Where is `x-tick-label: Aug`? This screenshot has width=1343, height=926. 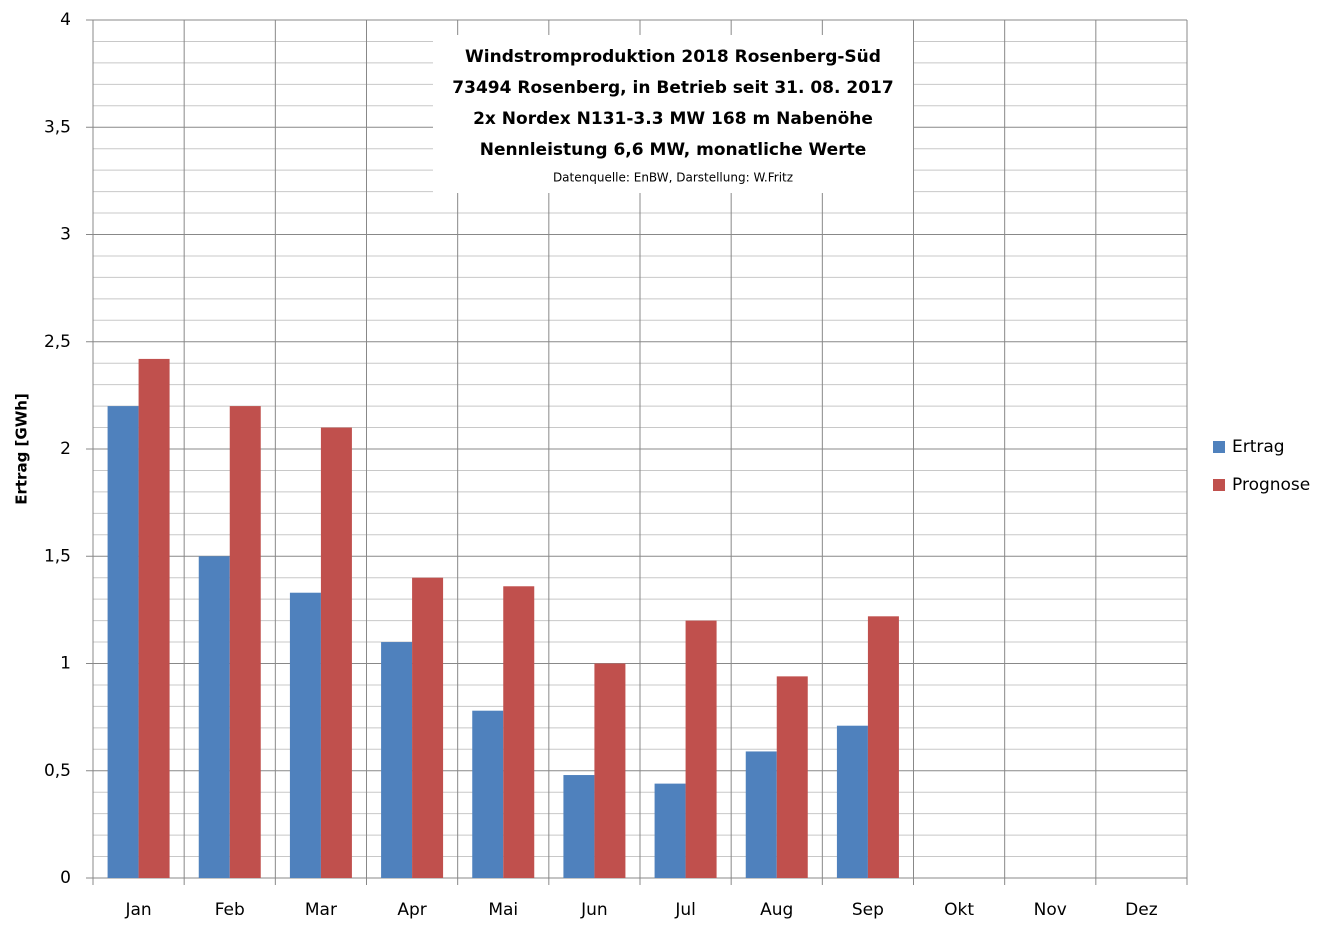
x-tick-label: Aug is located at coordinates (776, 910).